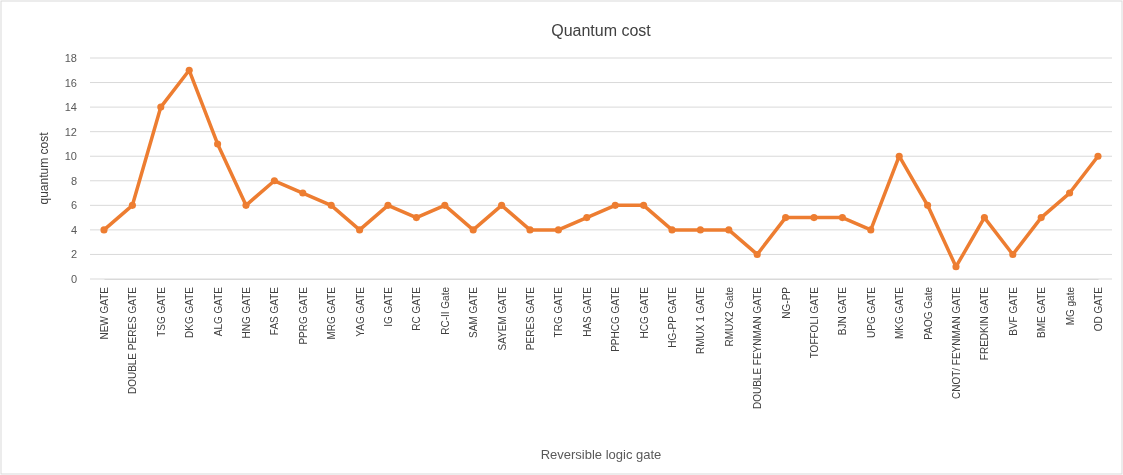 Image resolution: width=1123 pixels, height=475 pixels. I want to click on x-tick-label: FAS GATE, so click(275, 311).